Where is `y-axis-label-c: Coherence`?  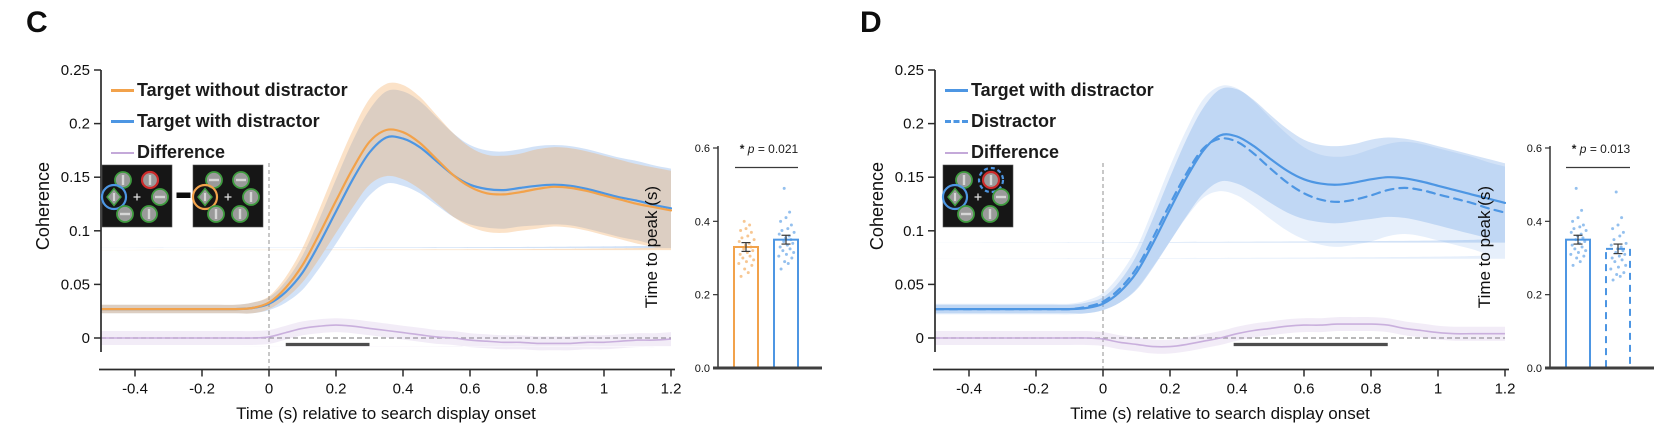 y-axis-label-c: Coherence is located at coordinates (43, 206).